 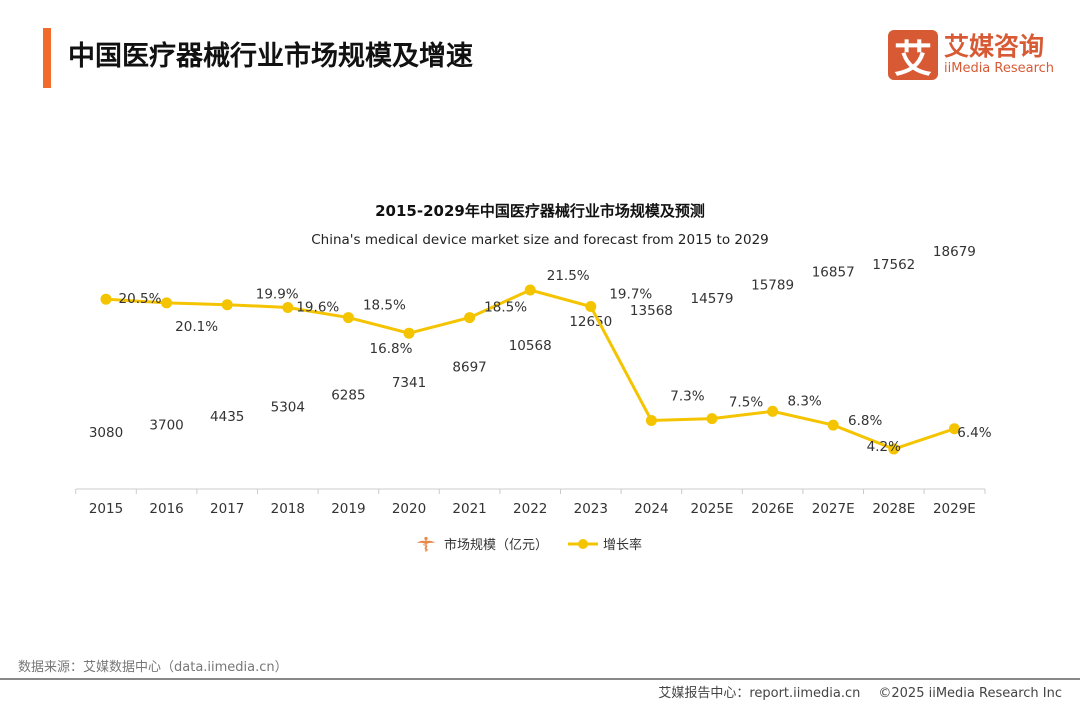 I want to click on growth-label: 19.9%, so click(x=277, y=295).